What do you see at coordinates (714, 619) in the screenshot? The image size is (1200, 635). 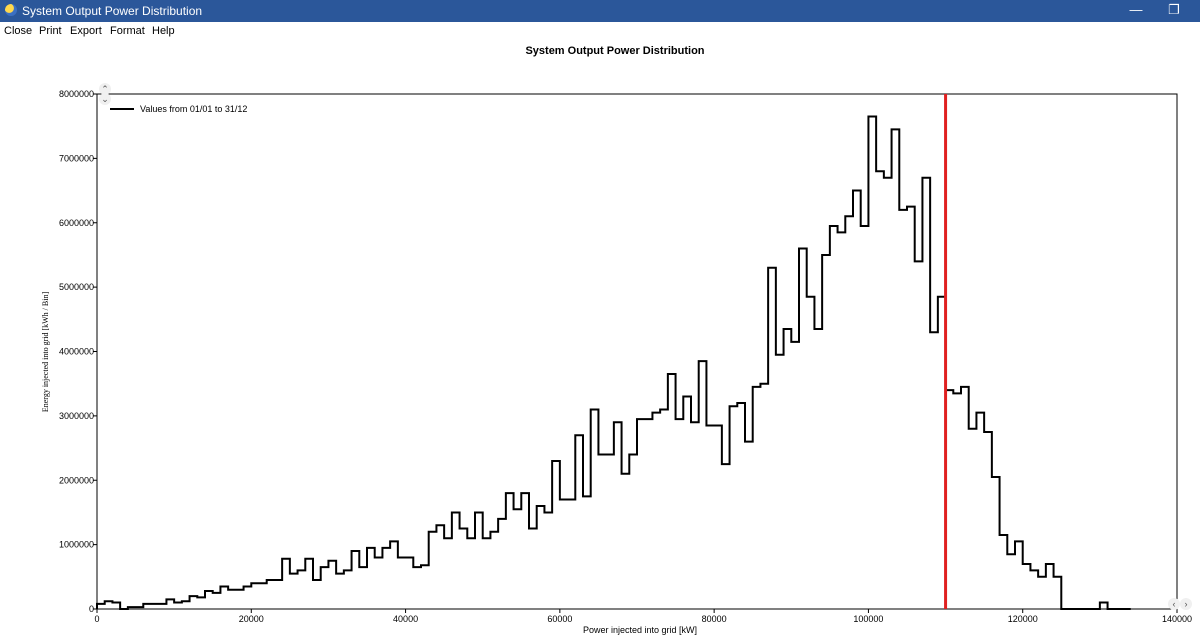 I see `x-tick-label: 80000` at bounding box center [714, 619].